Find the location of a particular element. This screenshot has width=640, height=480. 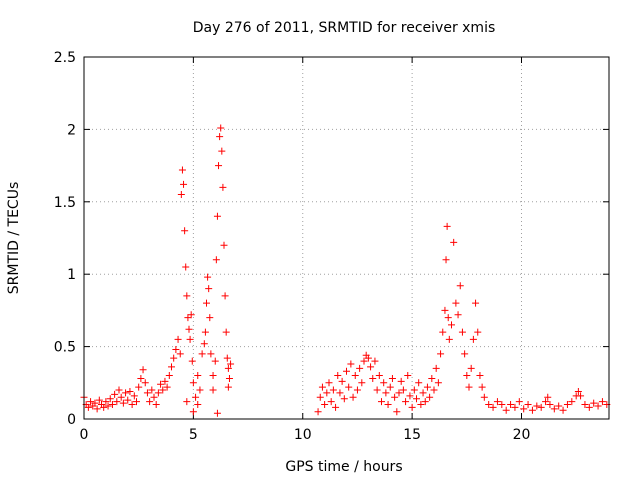

y-tick-label: 1.5 is located at coordinates (65, 203).